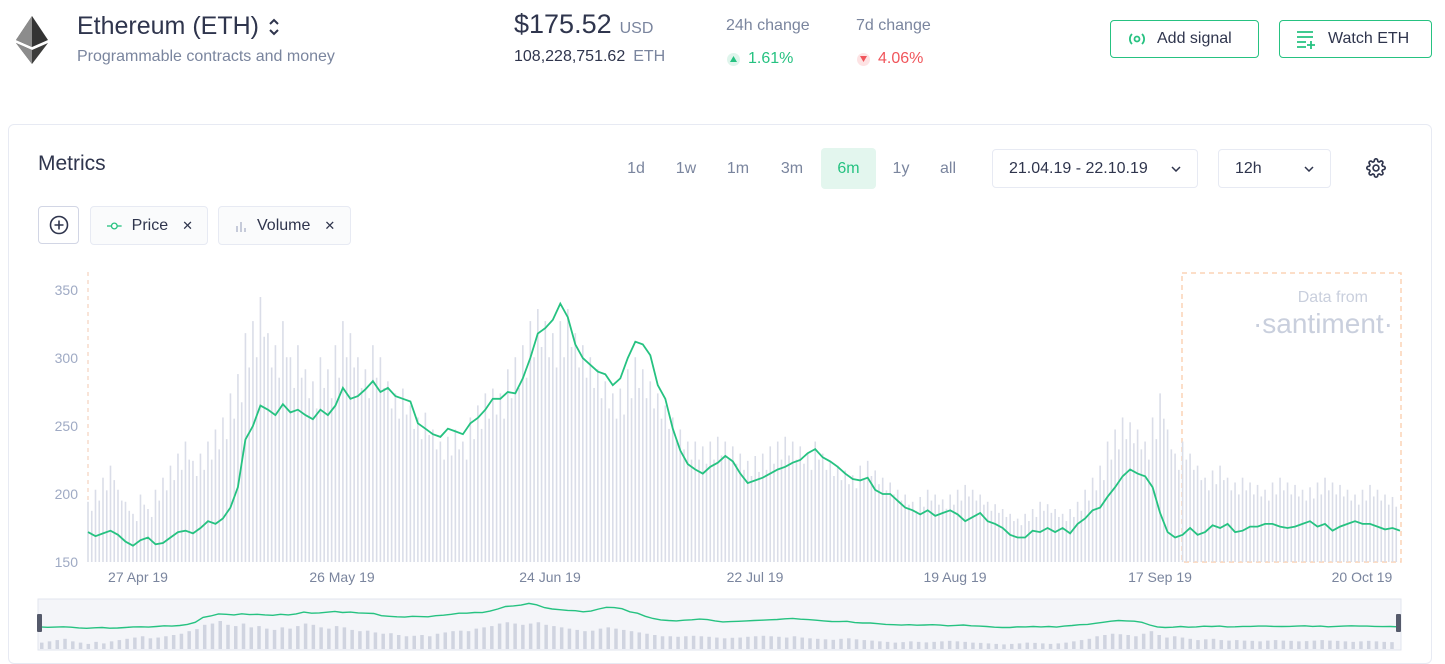  What do you see at coordinates (686, 168) in the screenshot?
I see `range-1w: 1w` at bounding box center [686, 168].